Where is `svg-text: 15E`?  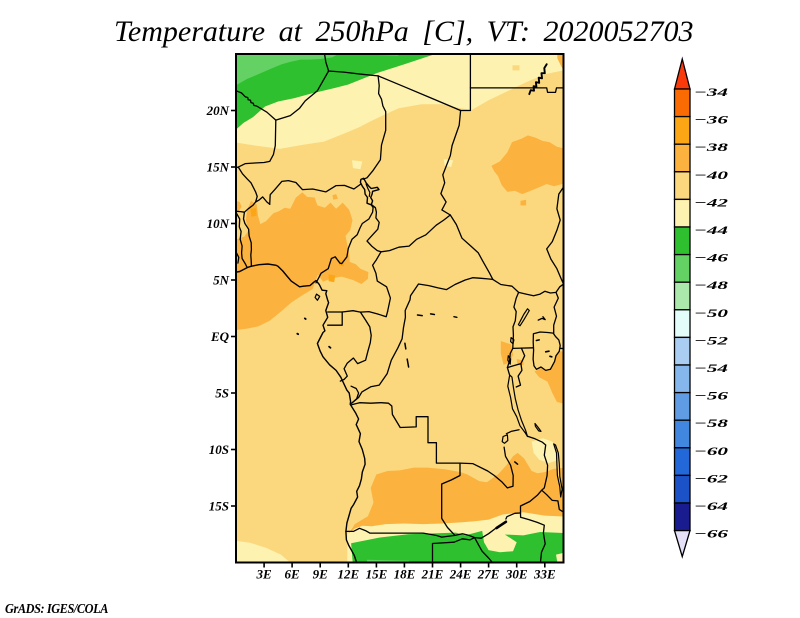
svg-text: 15E is located at coordinates (377, 574).